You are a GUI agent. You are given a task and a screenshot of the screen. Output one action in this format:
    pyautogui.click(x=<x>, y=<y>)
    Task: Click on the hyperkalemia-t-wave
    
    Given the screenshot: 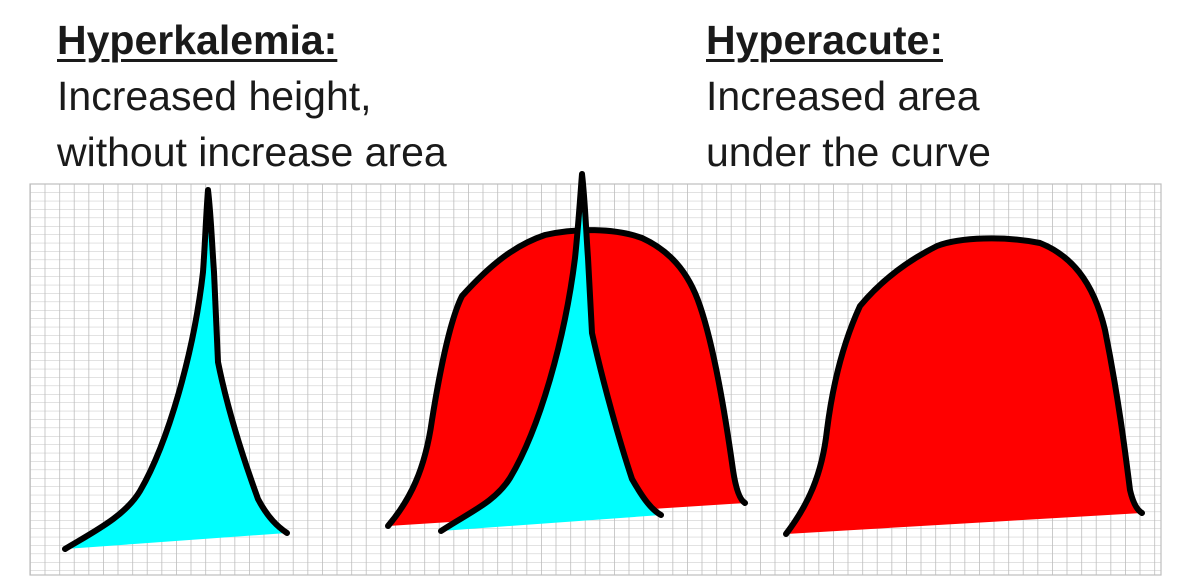 What is the action you would take?
    pyautogui.click(x=176, y=369)
    